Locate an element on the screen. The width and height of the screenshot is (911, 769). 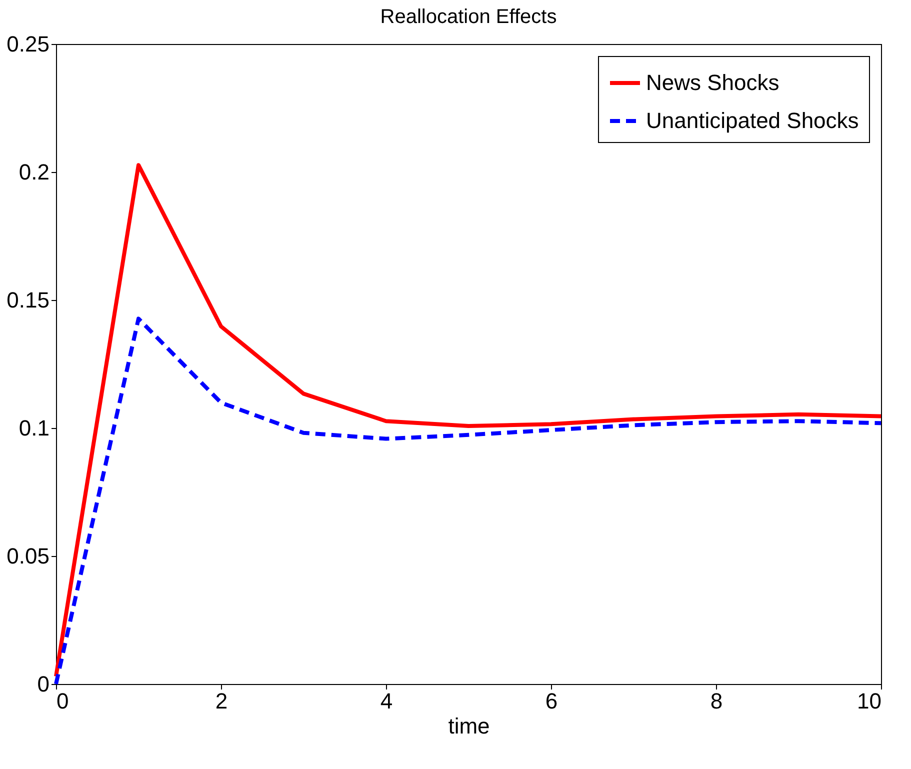
x-axis-title: time is located at coordinates (469, 726).